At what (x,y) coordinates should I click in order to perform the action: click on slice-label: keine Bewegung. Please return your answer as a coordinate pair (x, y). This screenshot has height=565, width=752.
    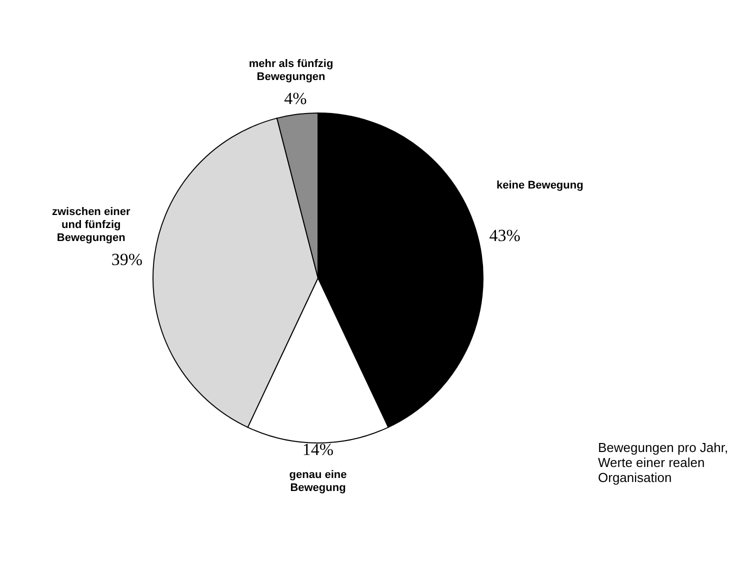
    Looking at the image, I should click on (540, 186).